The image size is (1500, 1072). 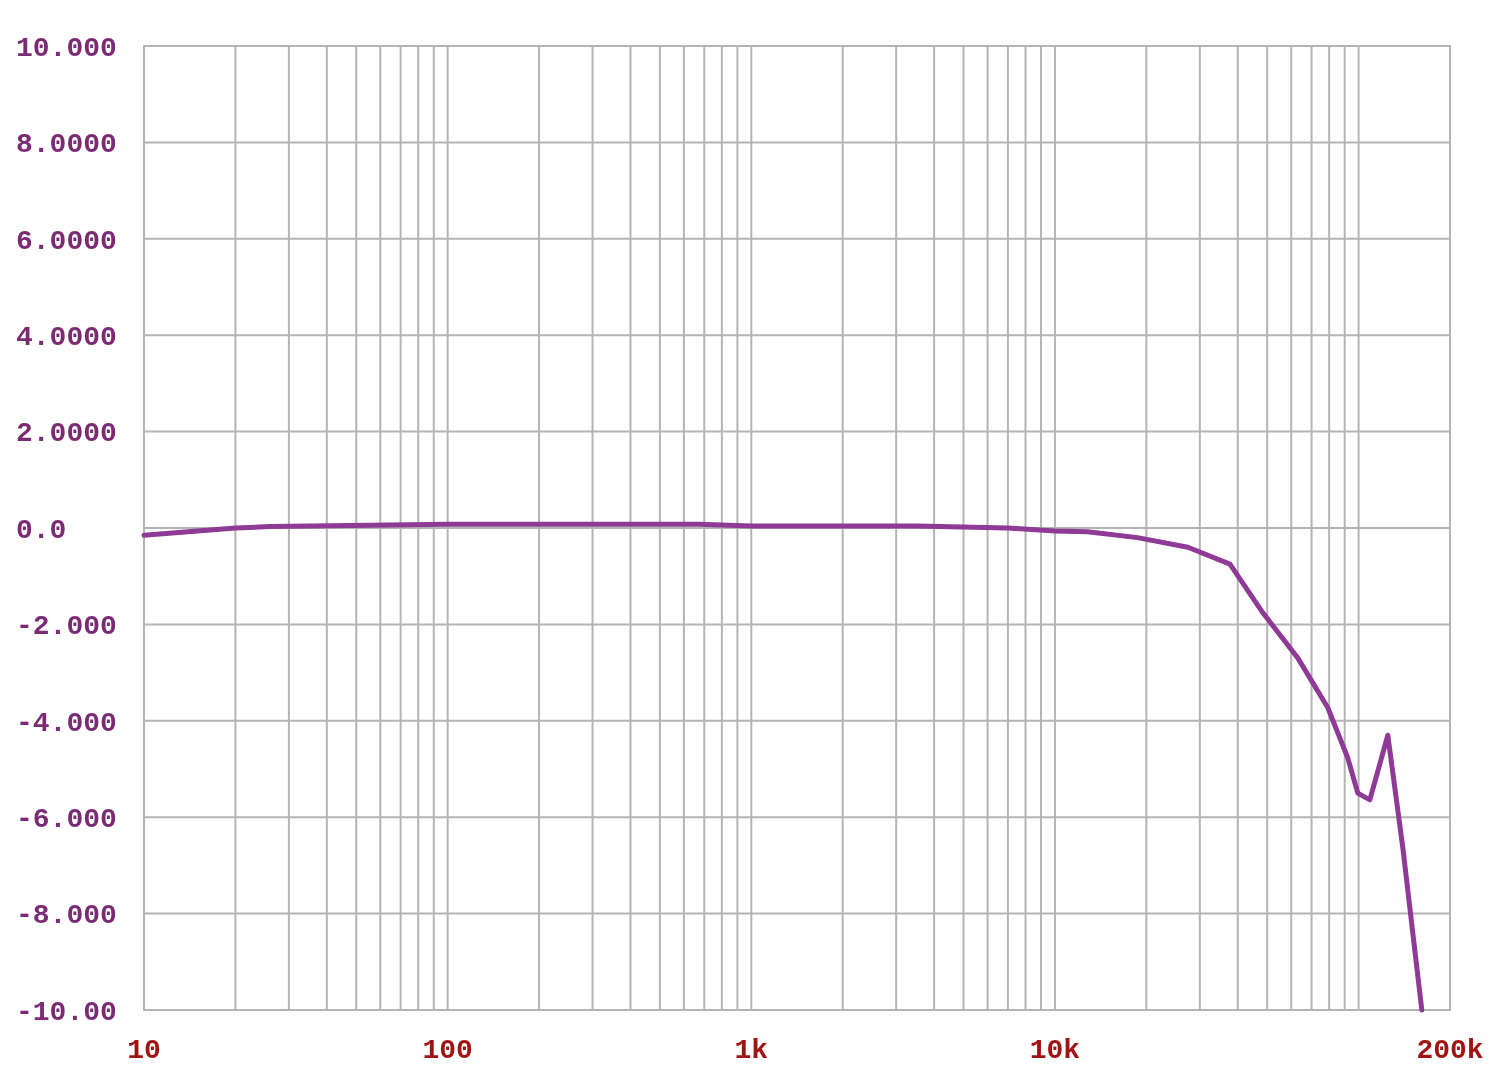 What do you see at coordinates (41, 530) in the screenshot?
I see `y-tick-label: 0.0` at bounding box center [41, 530].